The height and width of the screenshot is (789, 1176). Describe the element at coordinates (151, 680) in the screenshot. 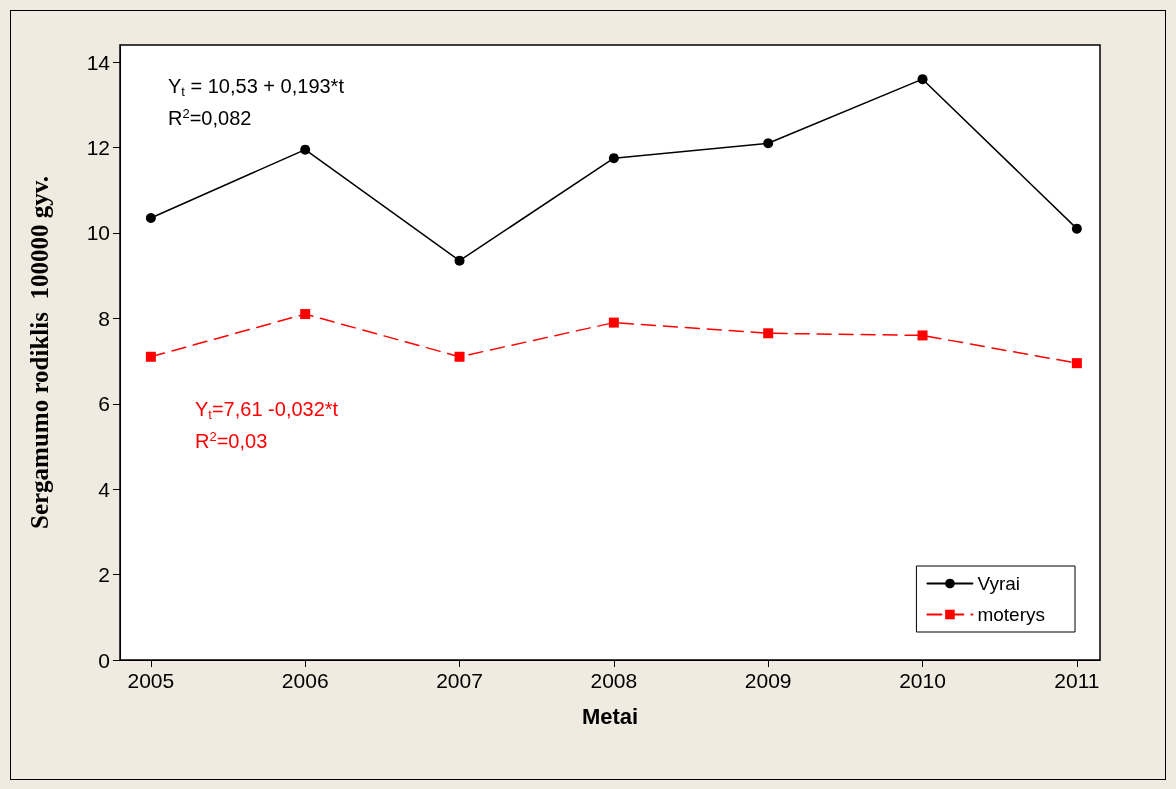

I see `x-tick-label: 2005` at that location.